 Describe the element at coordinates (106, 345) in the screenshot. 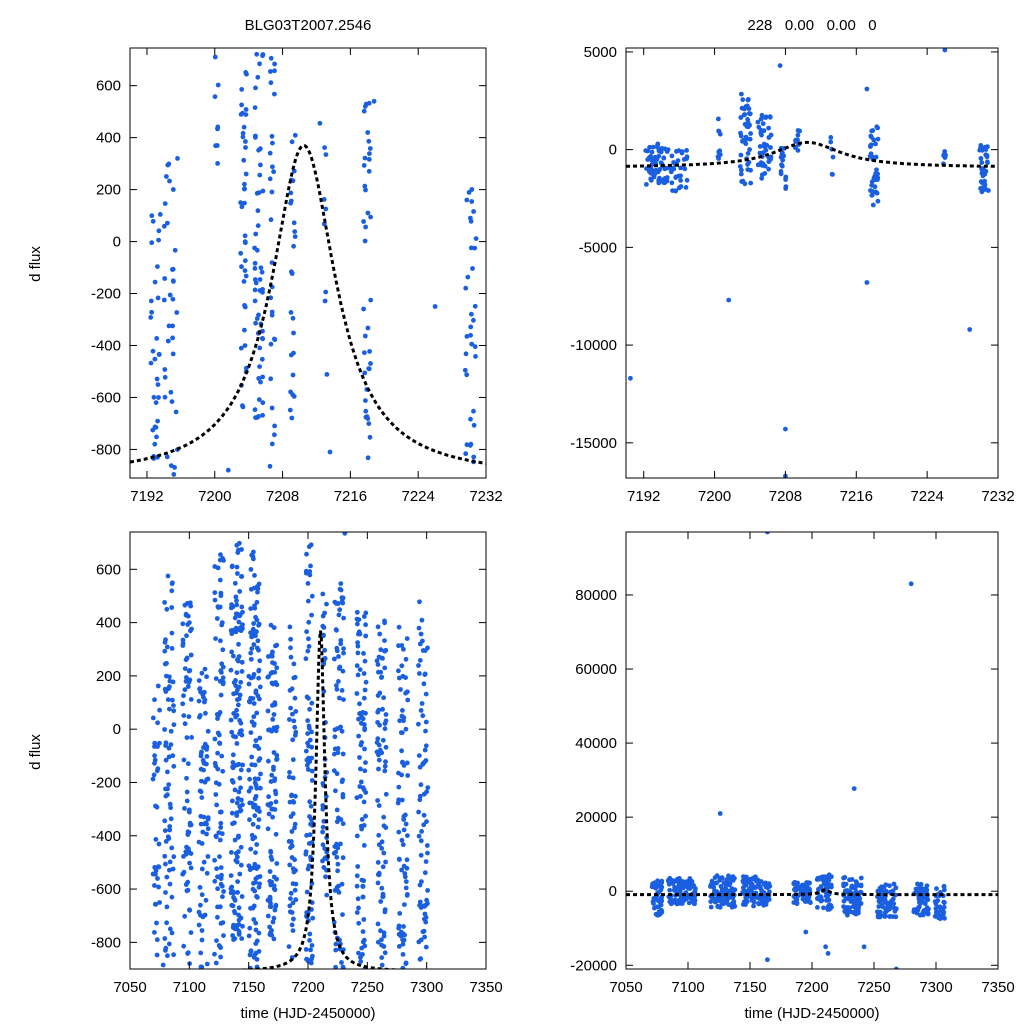

I see `y-tick-label: -400` at that location.